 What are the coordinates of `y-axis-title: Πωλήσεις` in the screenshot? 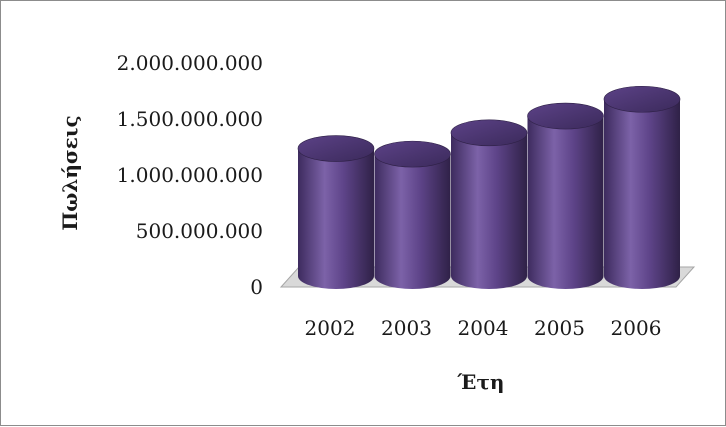 It's located at (70, 172).